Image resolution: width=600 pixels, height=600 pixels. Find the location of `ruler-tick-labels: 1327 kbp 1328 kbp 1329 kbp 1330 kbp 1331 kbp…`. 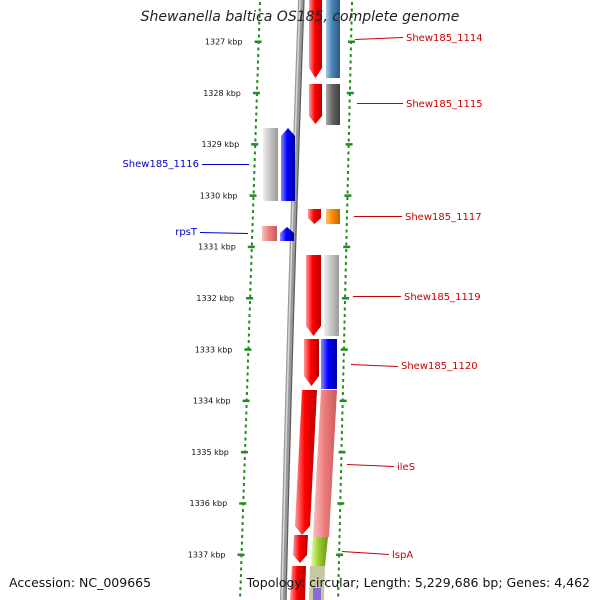

ruler-tick-labels: 1327 kbp 1328 kbp 1329 kbp 1330 kbp 1331 kbp… is located at coordinates (215, 299).